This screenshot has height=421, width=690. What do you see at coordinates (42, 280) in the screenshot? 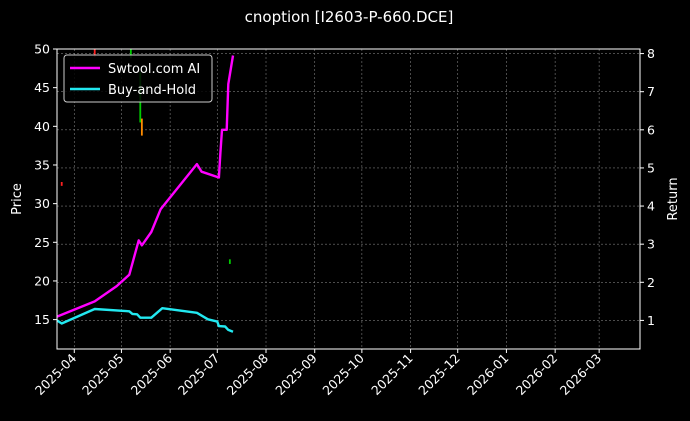
I see `y-tick-label: 20` at bounding box center [42, 280].